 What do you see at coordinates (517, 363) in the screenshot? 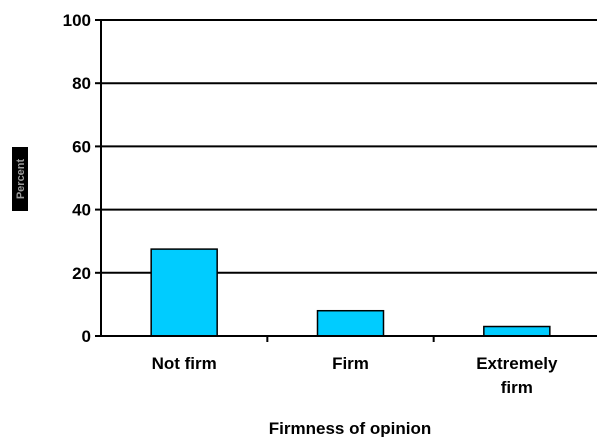
I see `x-category-label: Extremely` at bounding box center [517, 363].